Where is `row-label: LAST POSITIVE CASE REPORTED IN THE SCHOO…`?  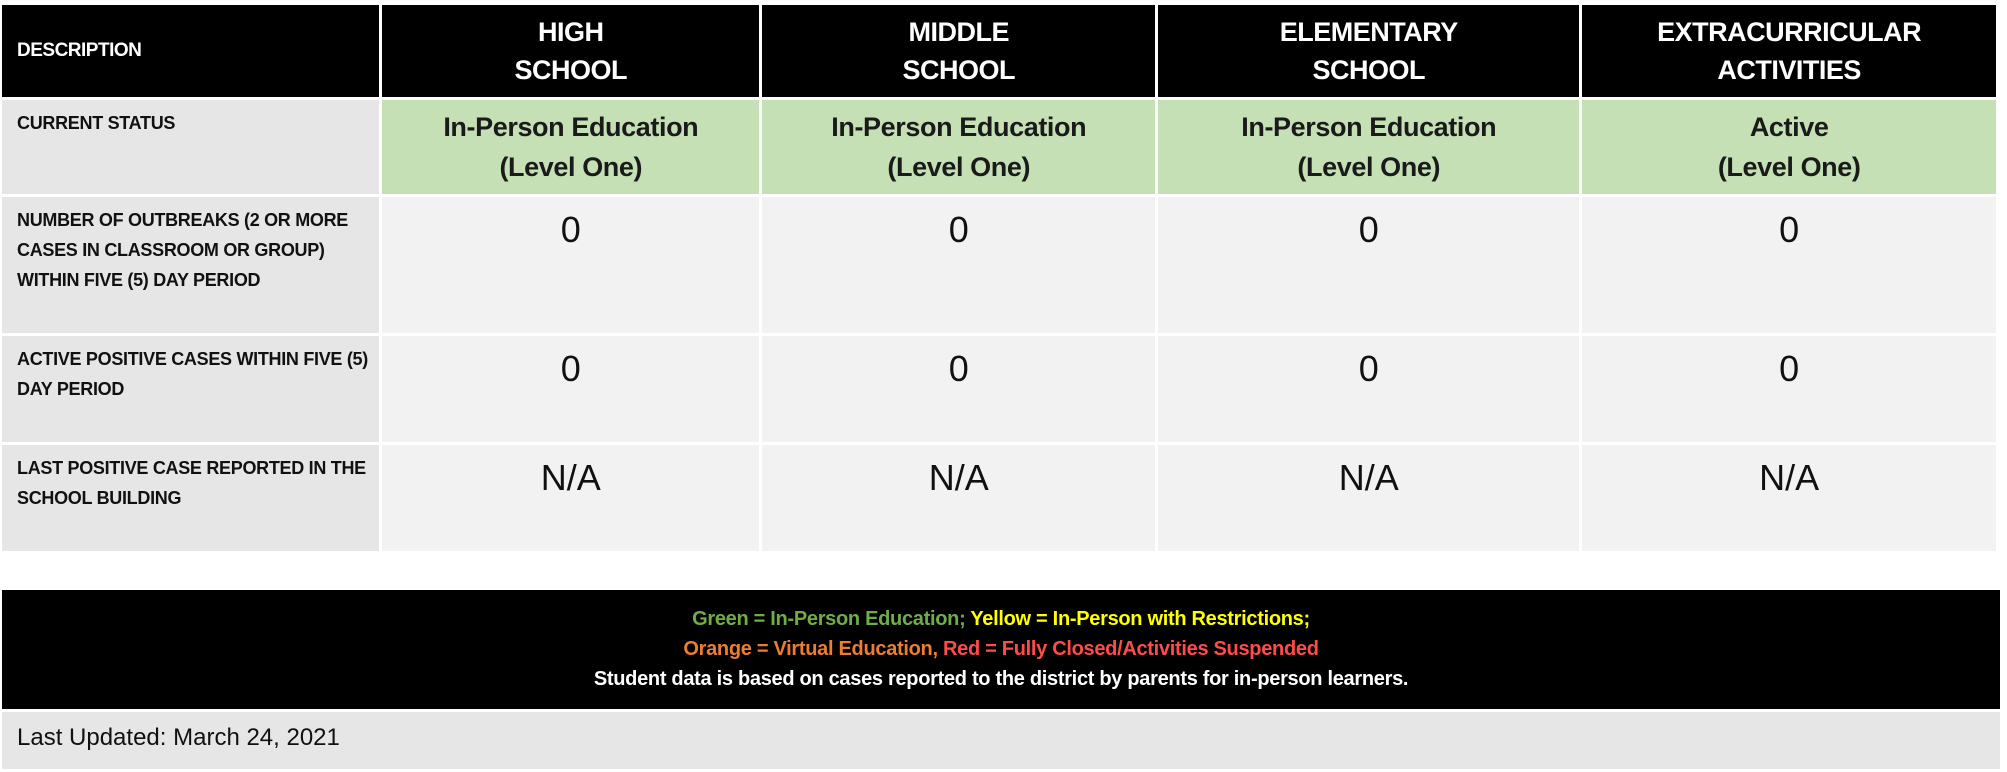 row-label: LAST POSITIVE CASE REPORTED IN THE SCHOO… is located at coordinates (191, 498).